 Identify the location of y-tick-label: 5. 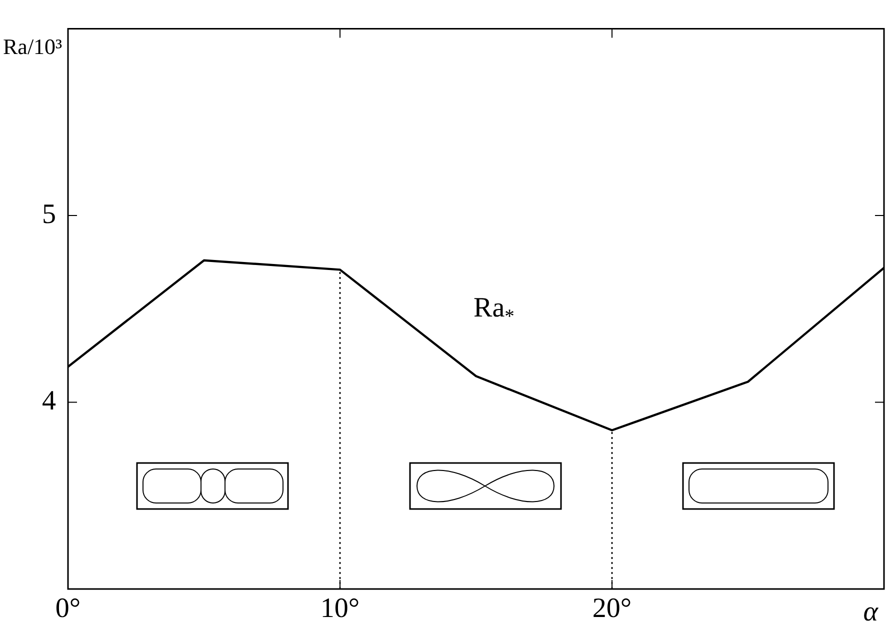
(49, 214).